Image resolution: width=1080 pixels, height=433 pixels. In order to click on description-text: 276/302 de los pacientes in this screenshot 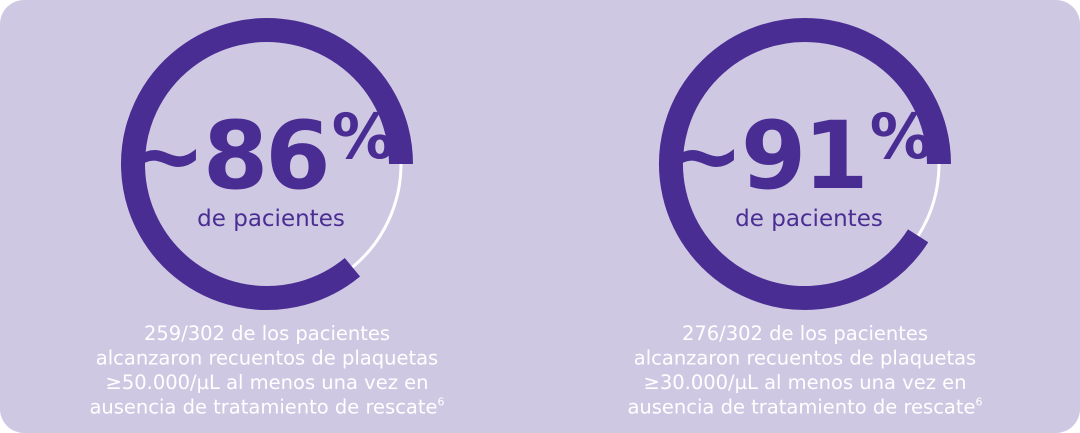, I will do `click(805, 333)`.